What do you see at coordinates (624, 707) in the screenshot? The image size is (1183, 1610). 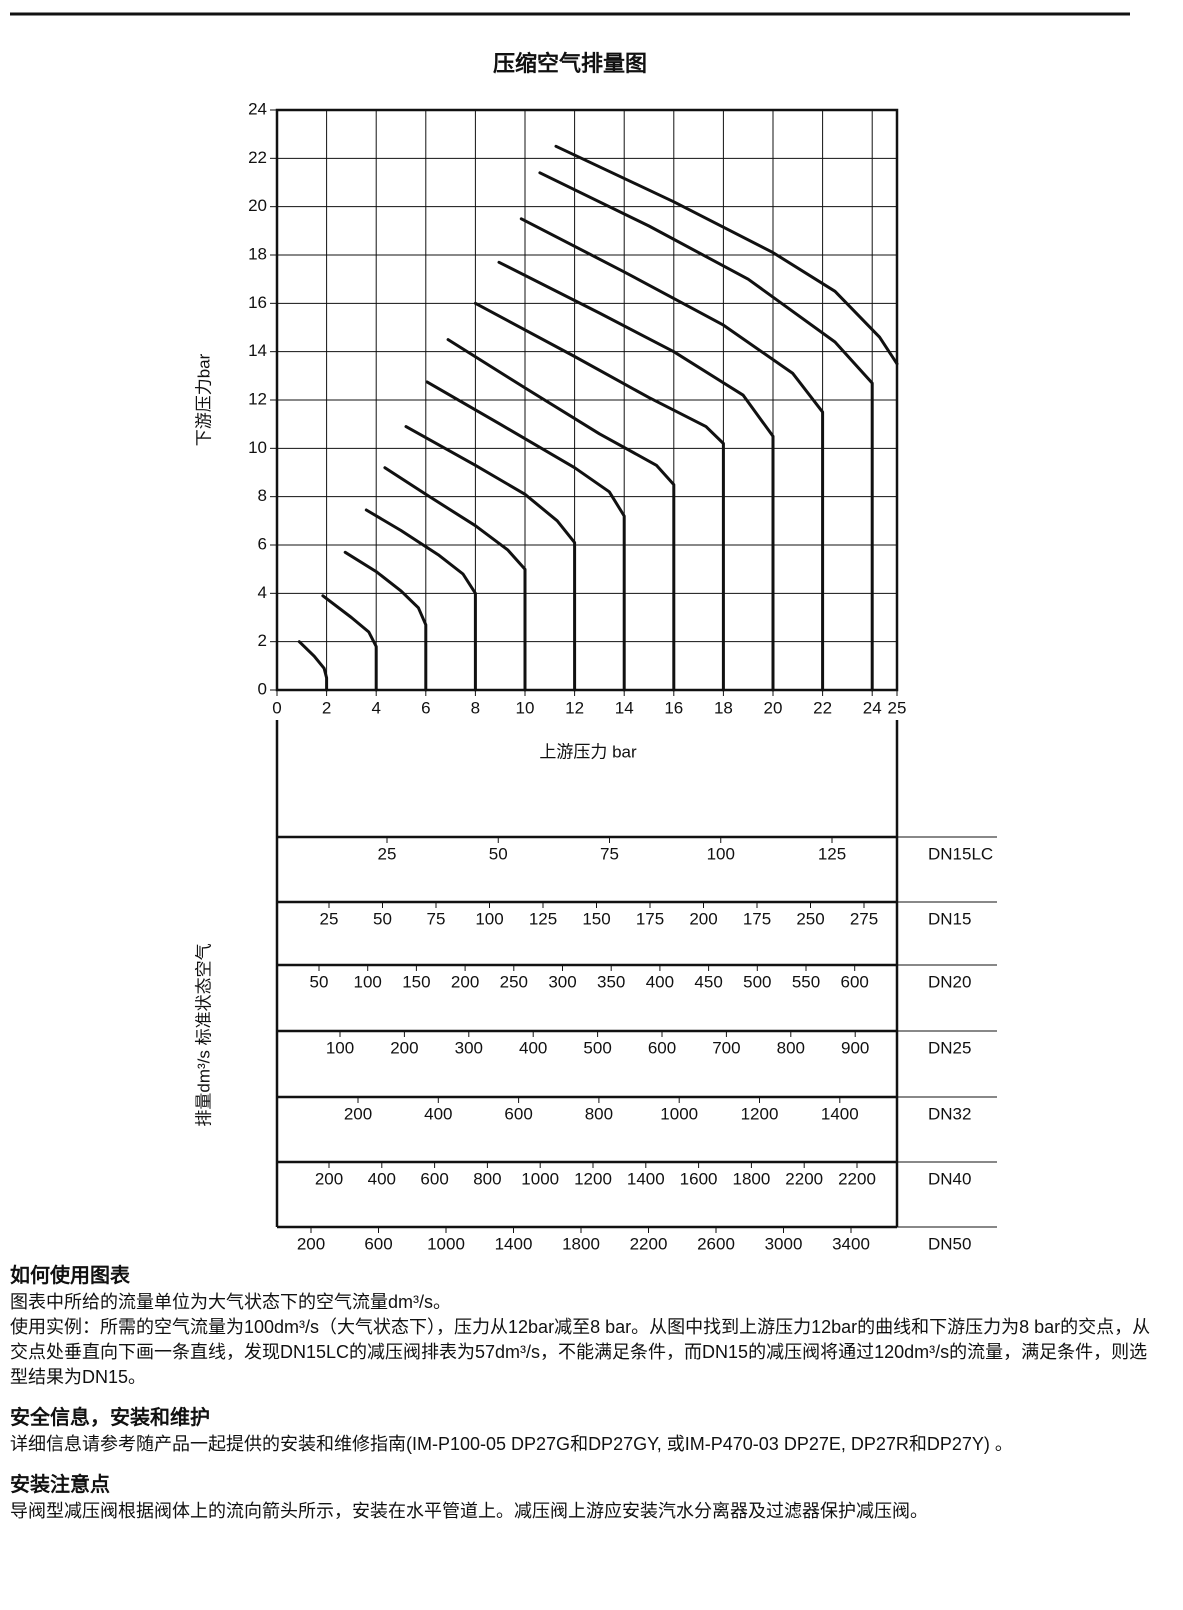 I see `x-tick-label: 14` at bounding box center [624, 707].